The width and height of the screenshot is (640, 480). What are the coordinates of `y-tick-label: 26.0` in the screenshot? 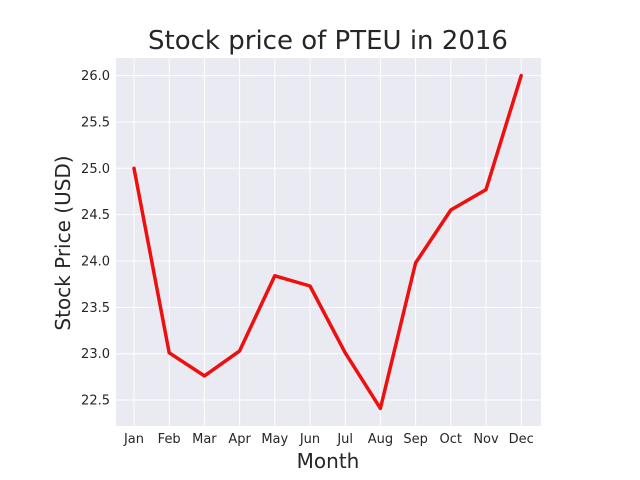 It's located at (95, 76).